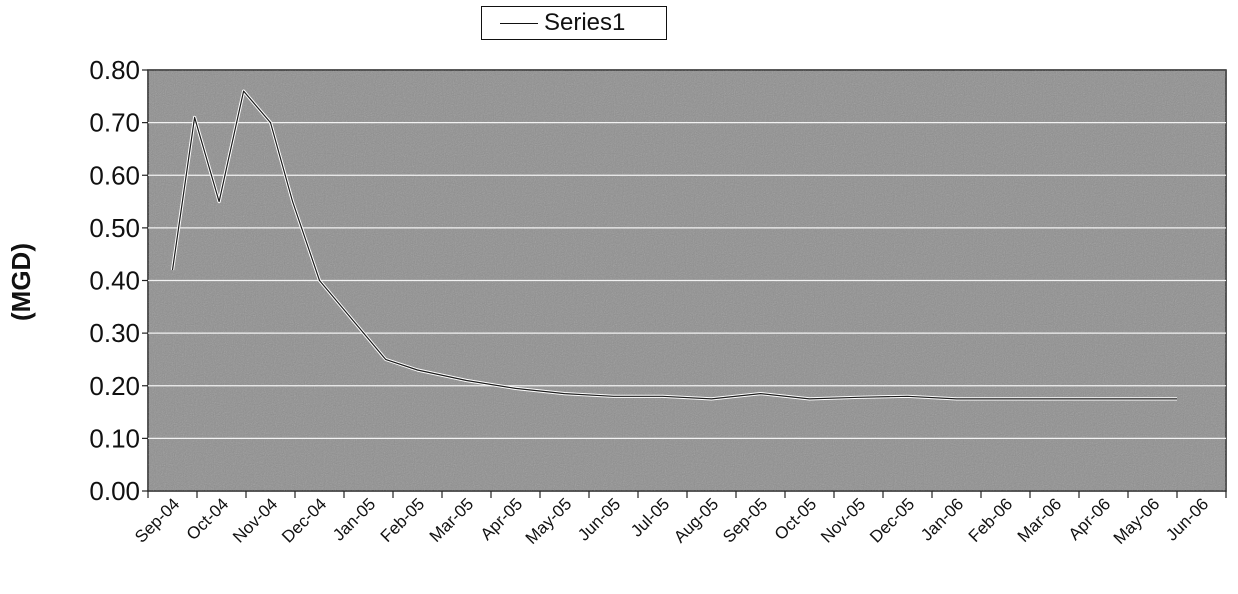 This screenshot has height=594, width=1238. Describe the element at coordinates (114, 281) in the screenshot. I see `y-tick-label: 0.40` at that location.